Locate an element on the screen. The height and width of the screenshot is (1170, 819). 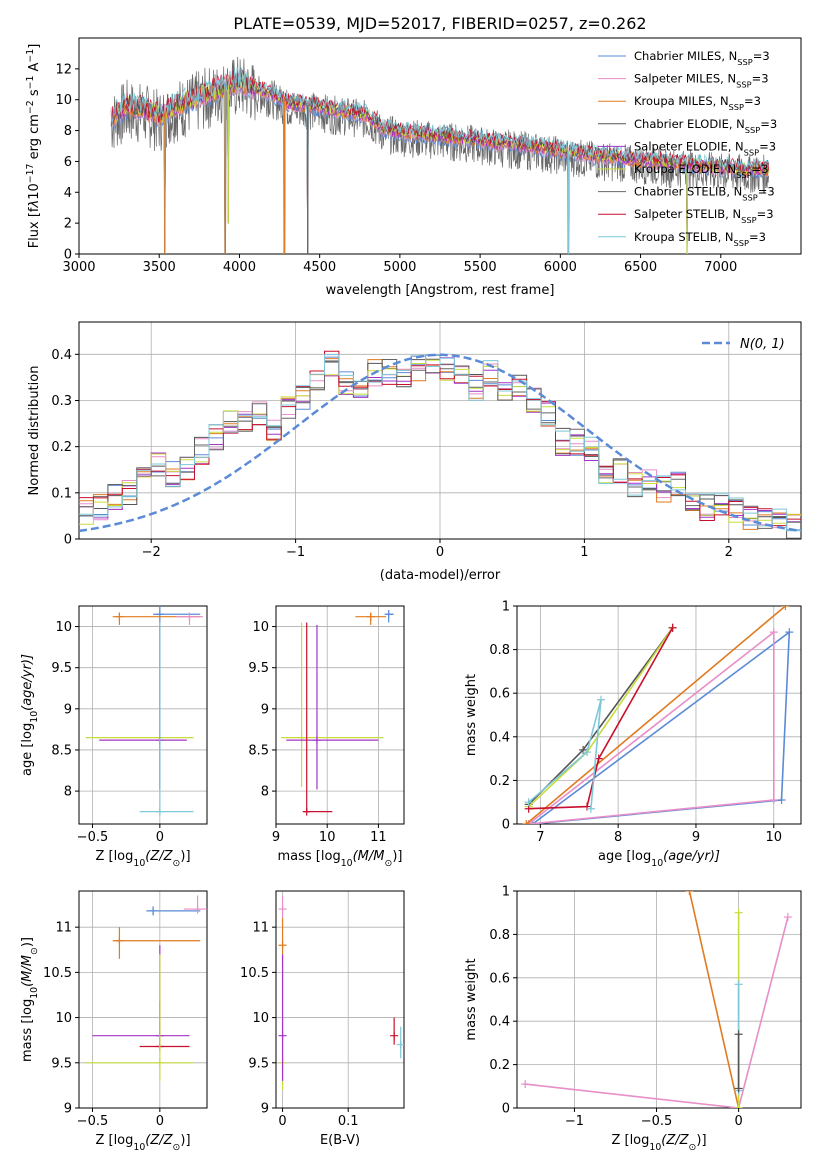
mass-vs-Z-frame is located at coordinates (143, 999).